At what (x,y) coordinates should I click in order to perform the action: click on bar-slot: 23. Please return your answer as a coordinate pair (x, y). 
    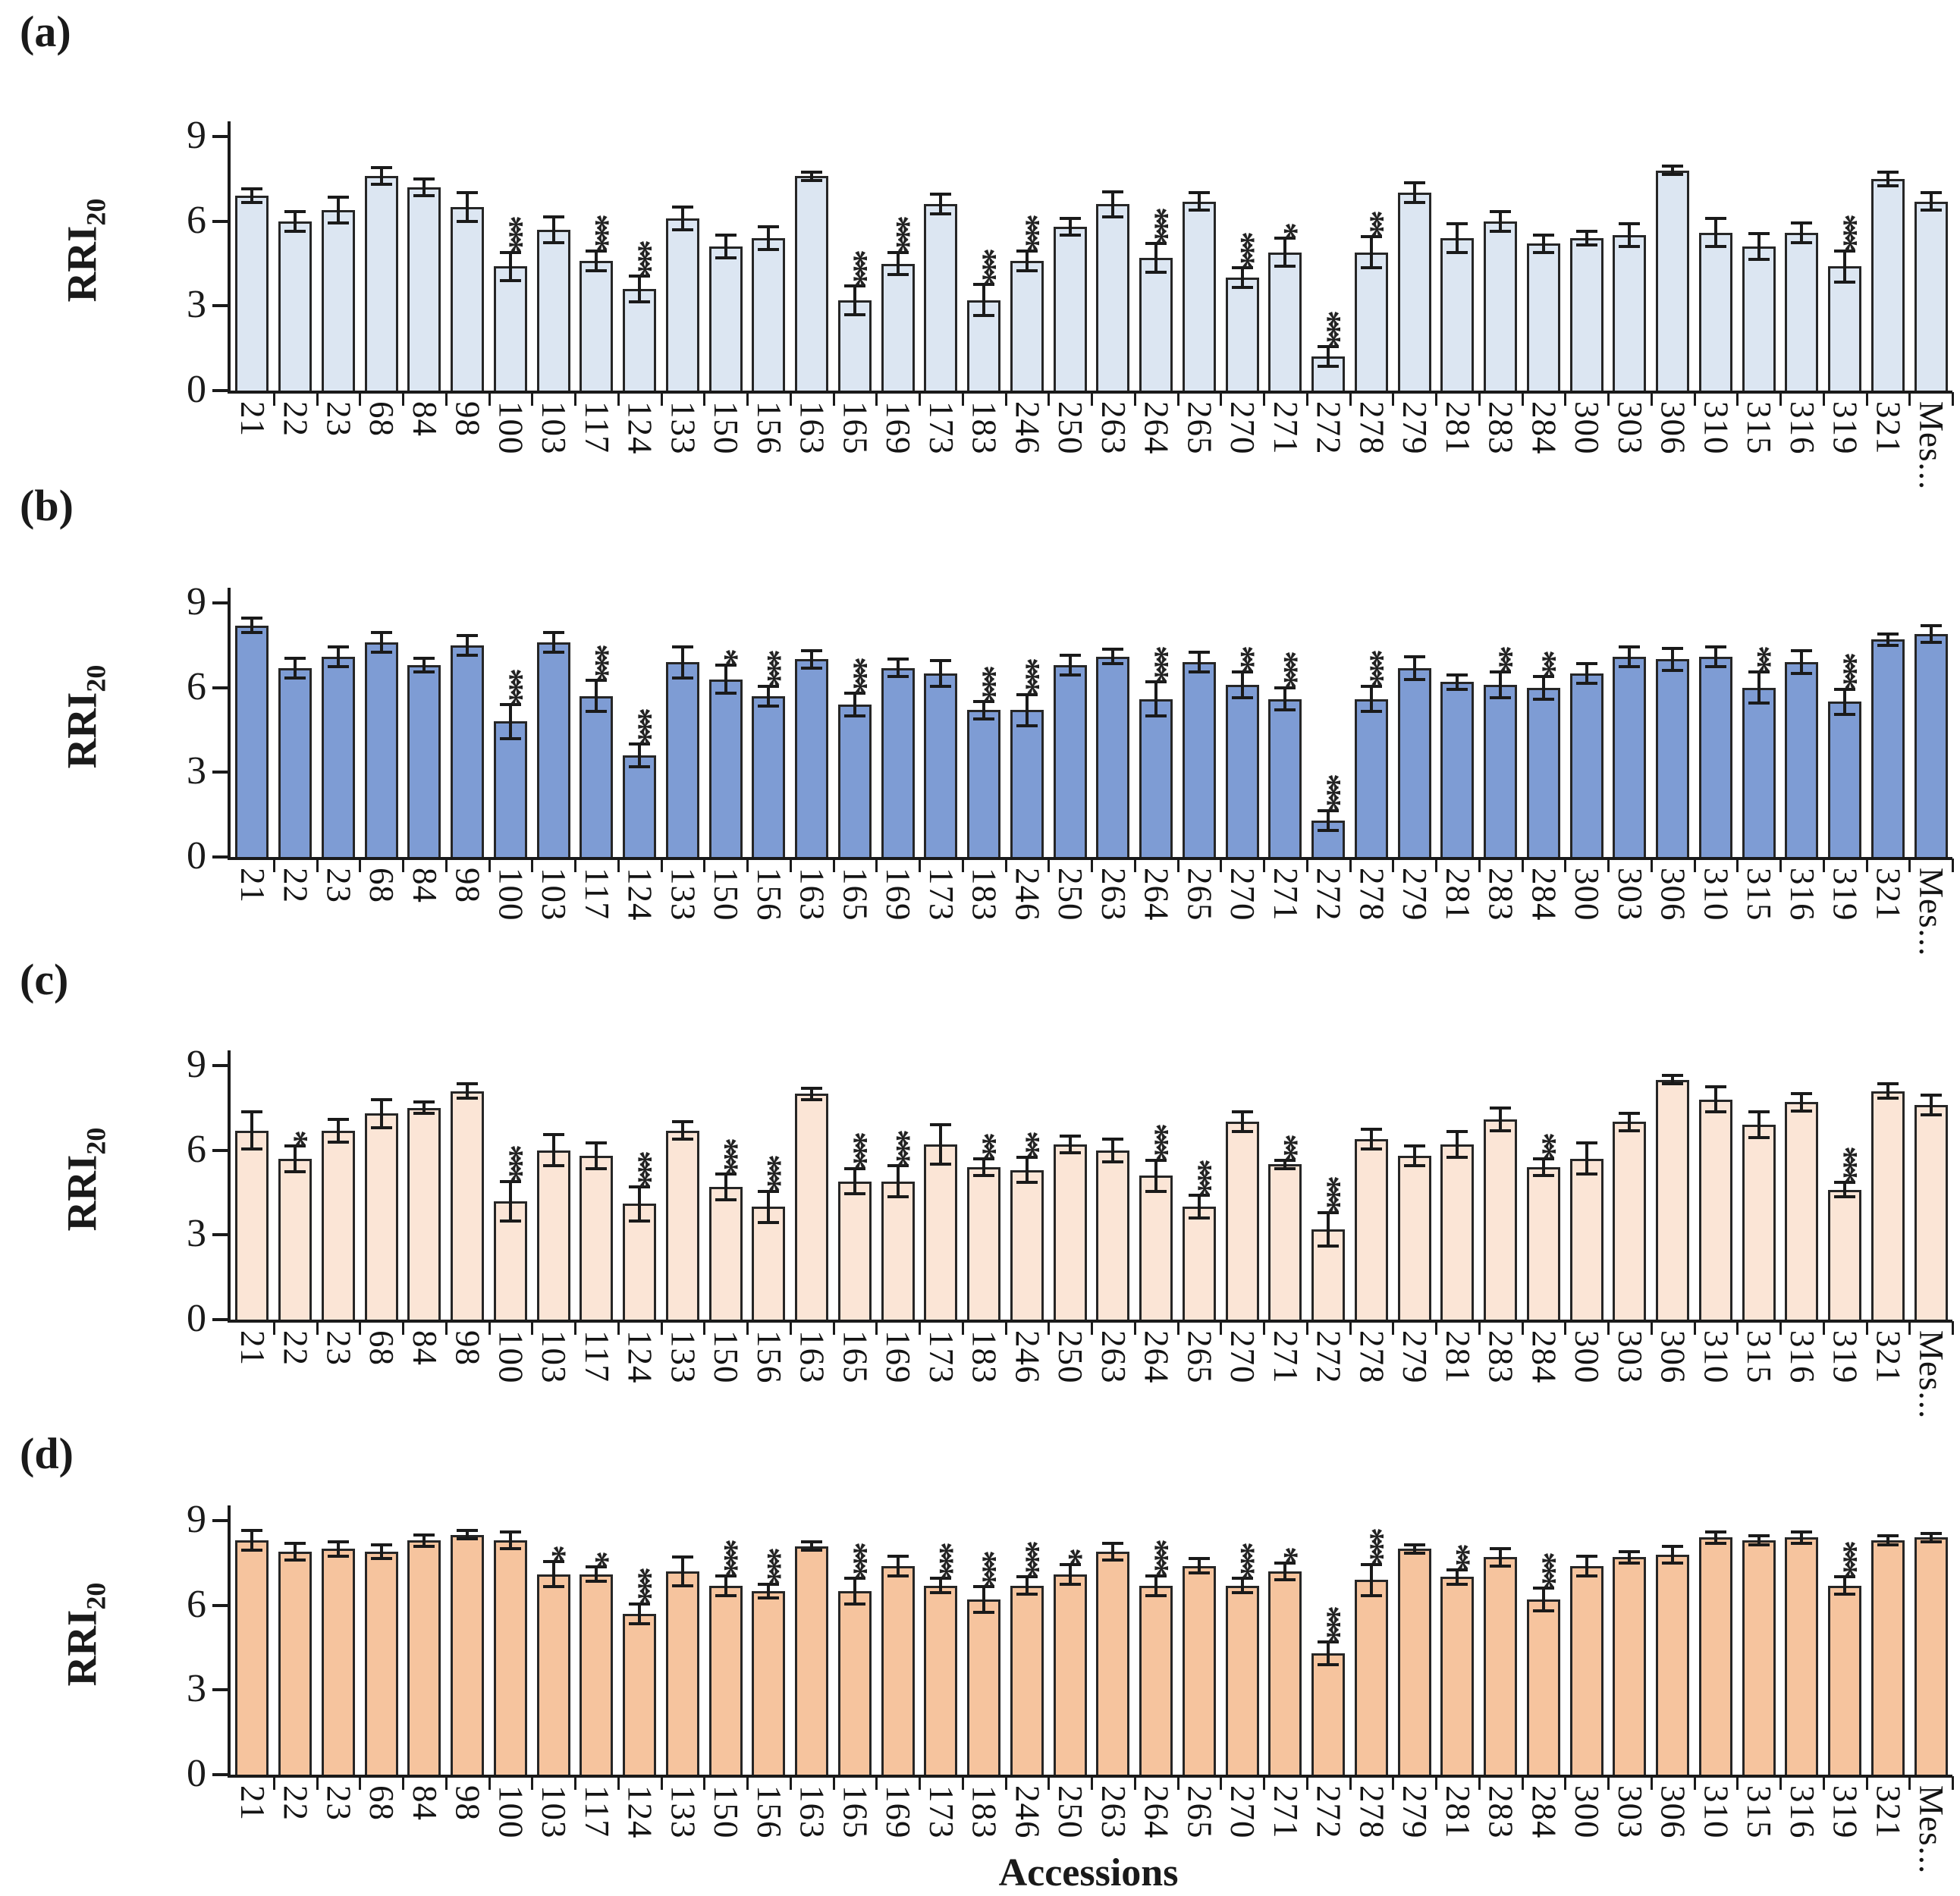
    Looking at the image, I should click on (339, 287).